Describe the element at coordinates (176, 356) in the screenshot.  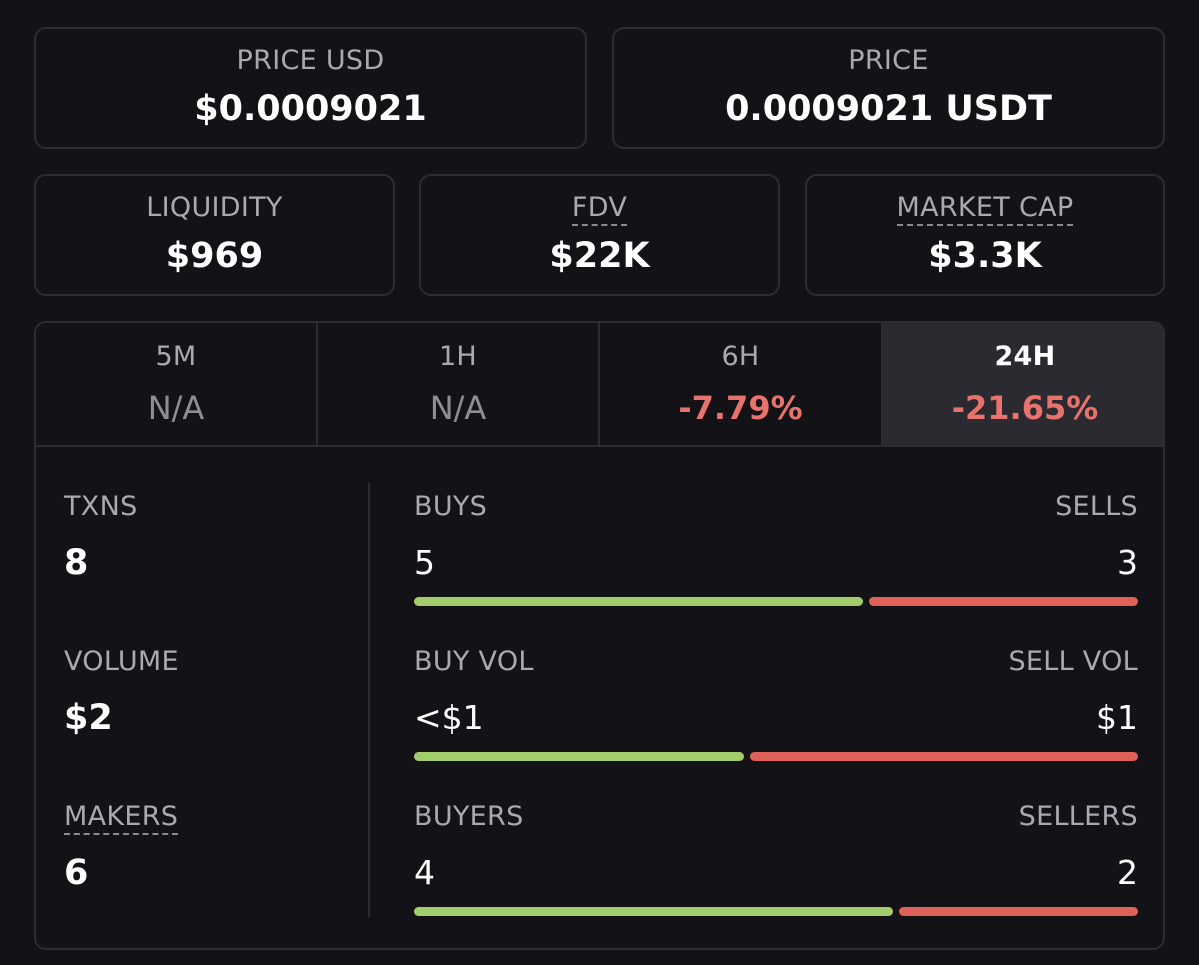
I see `tab-label: 5M` at that location.